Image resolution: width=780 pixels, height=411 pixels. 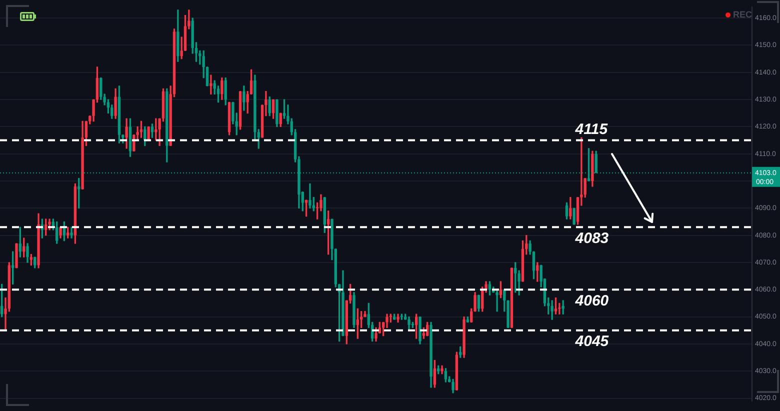 What do you see at coordinates (592, 341) in the screenshot?
I see `ref-line-label: 4045` at bounding box center [592, 341].